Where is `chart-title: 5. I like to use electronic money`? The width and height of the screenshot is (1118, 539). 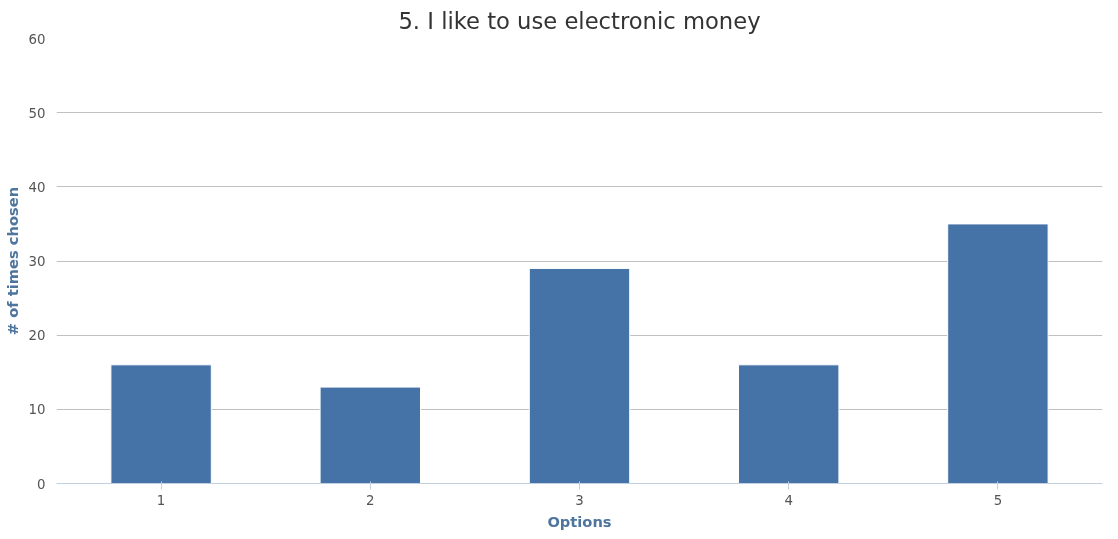 chart-title: 5. I like to use electronic money is located at coordinates (579, 20).